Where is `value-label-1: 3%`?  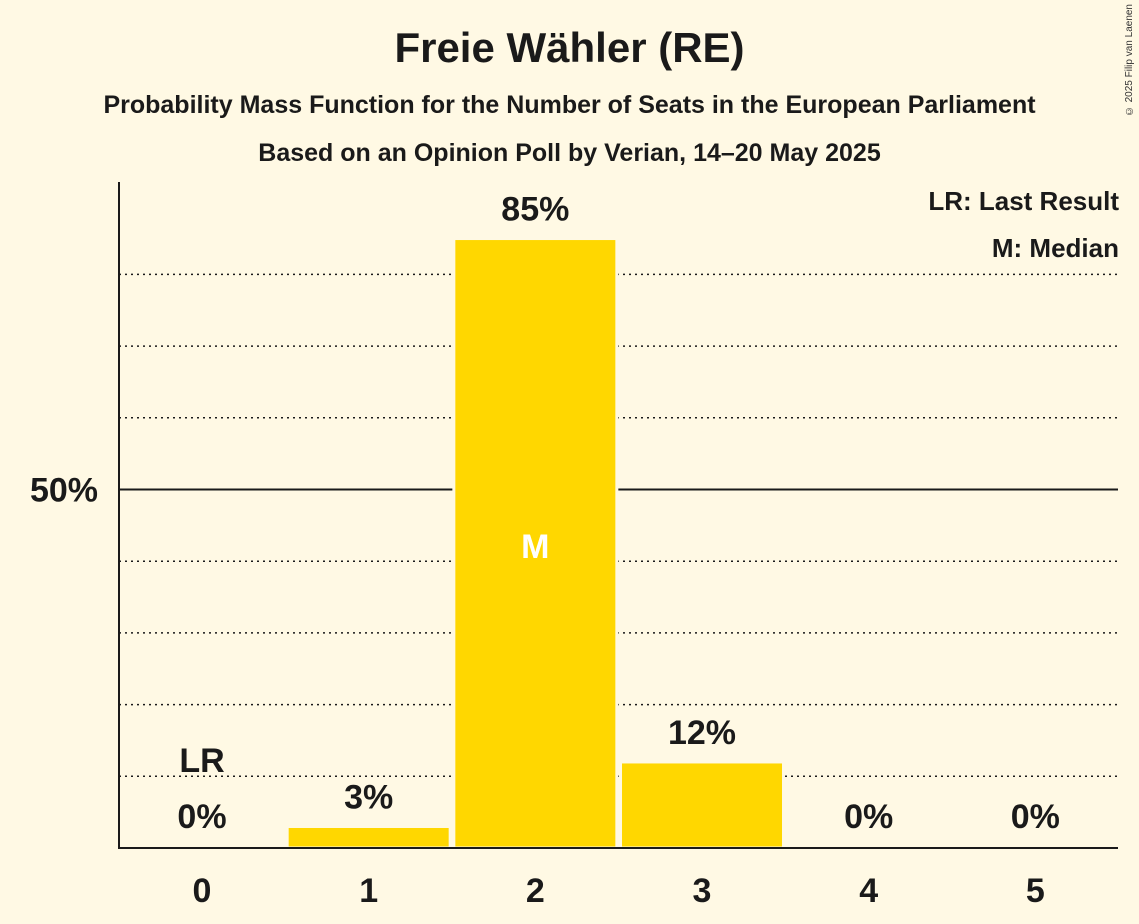 value-label-1: 3% is located at coordinates (368, 797).